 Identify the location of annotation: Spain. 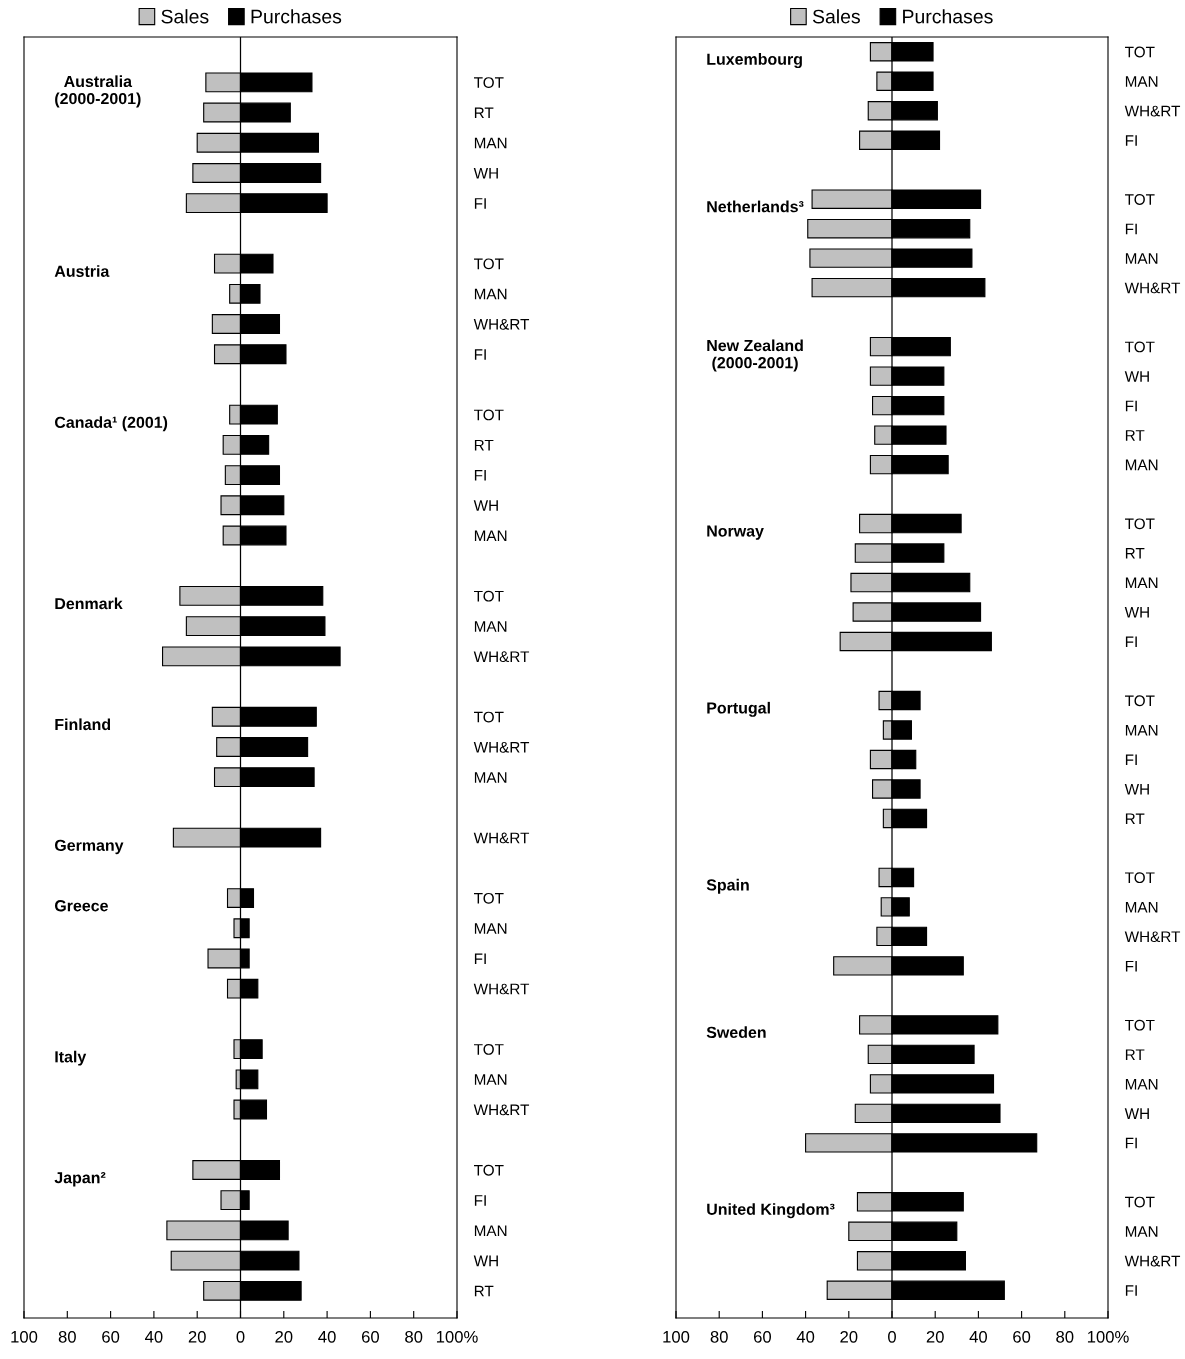
(727, 886).